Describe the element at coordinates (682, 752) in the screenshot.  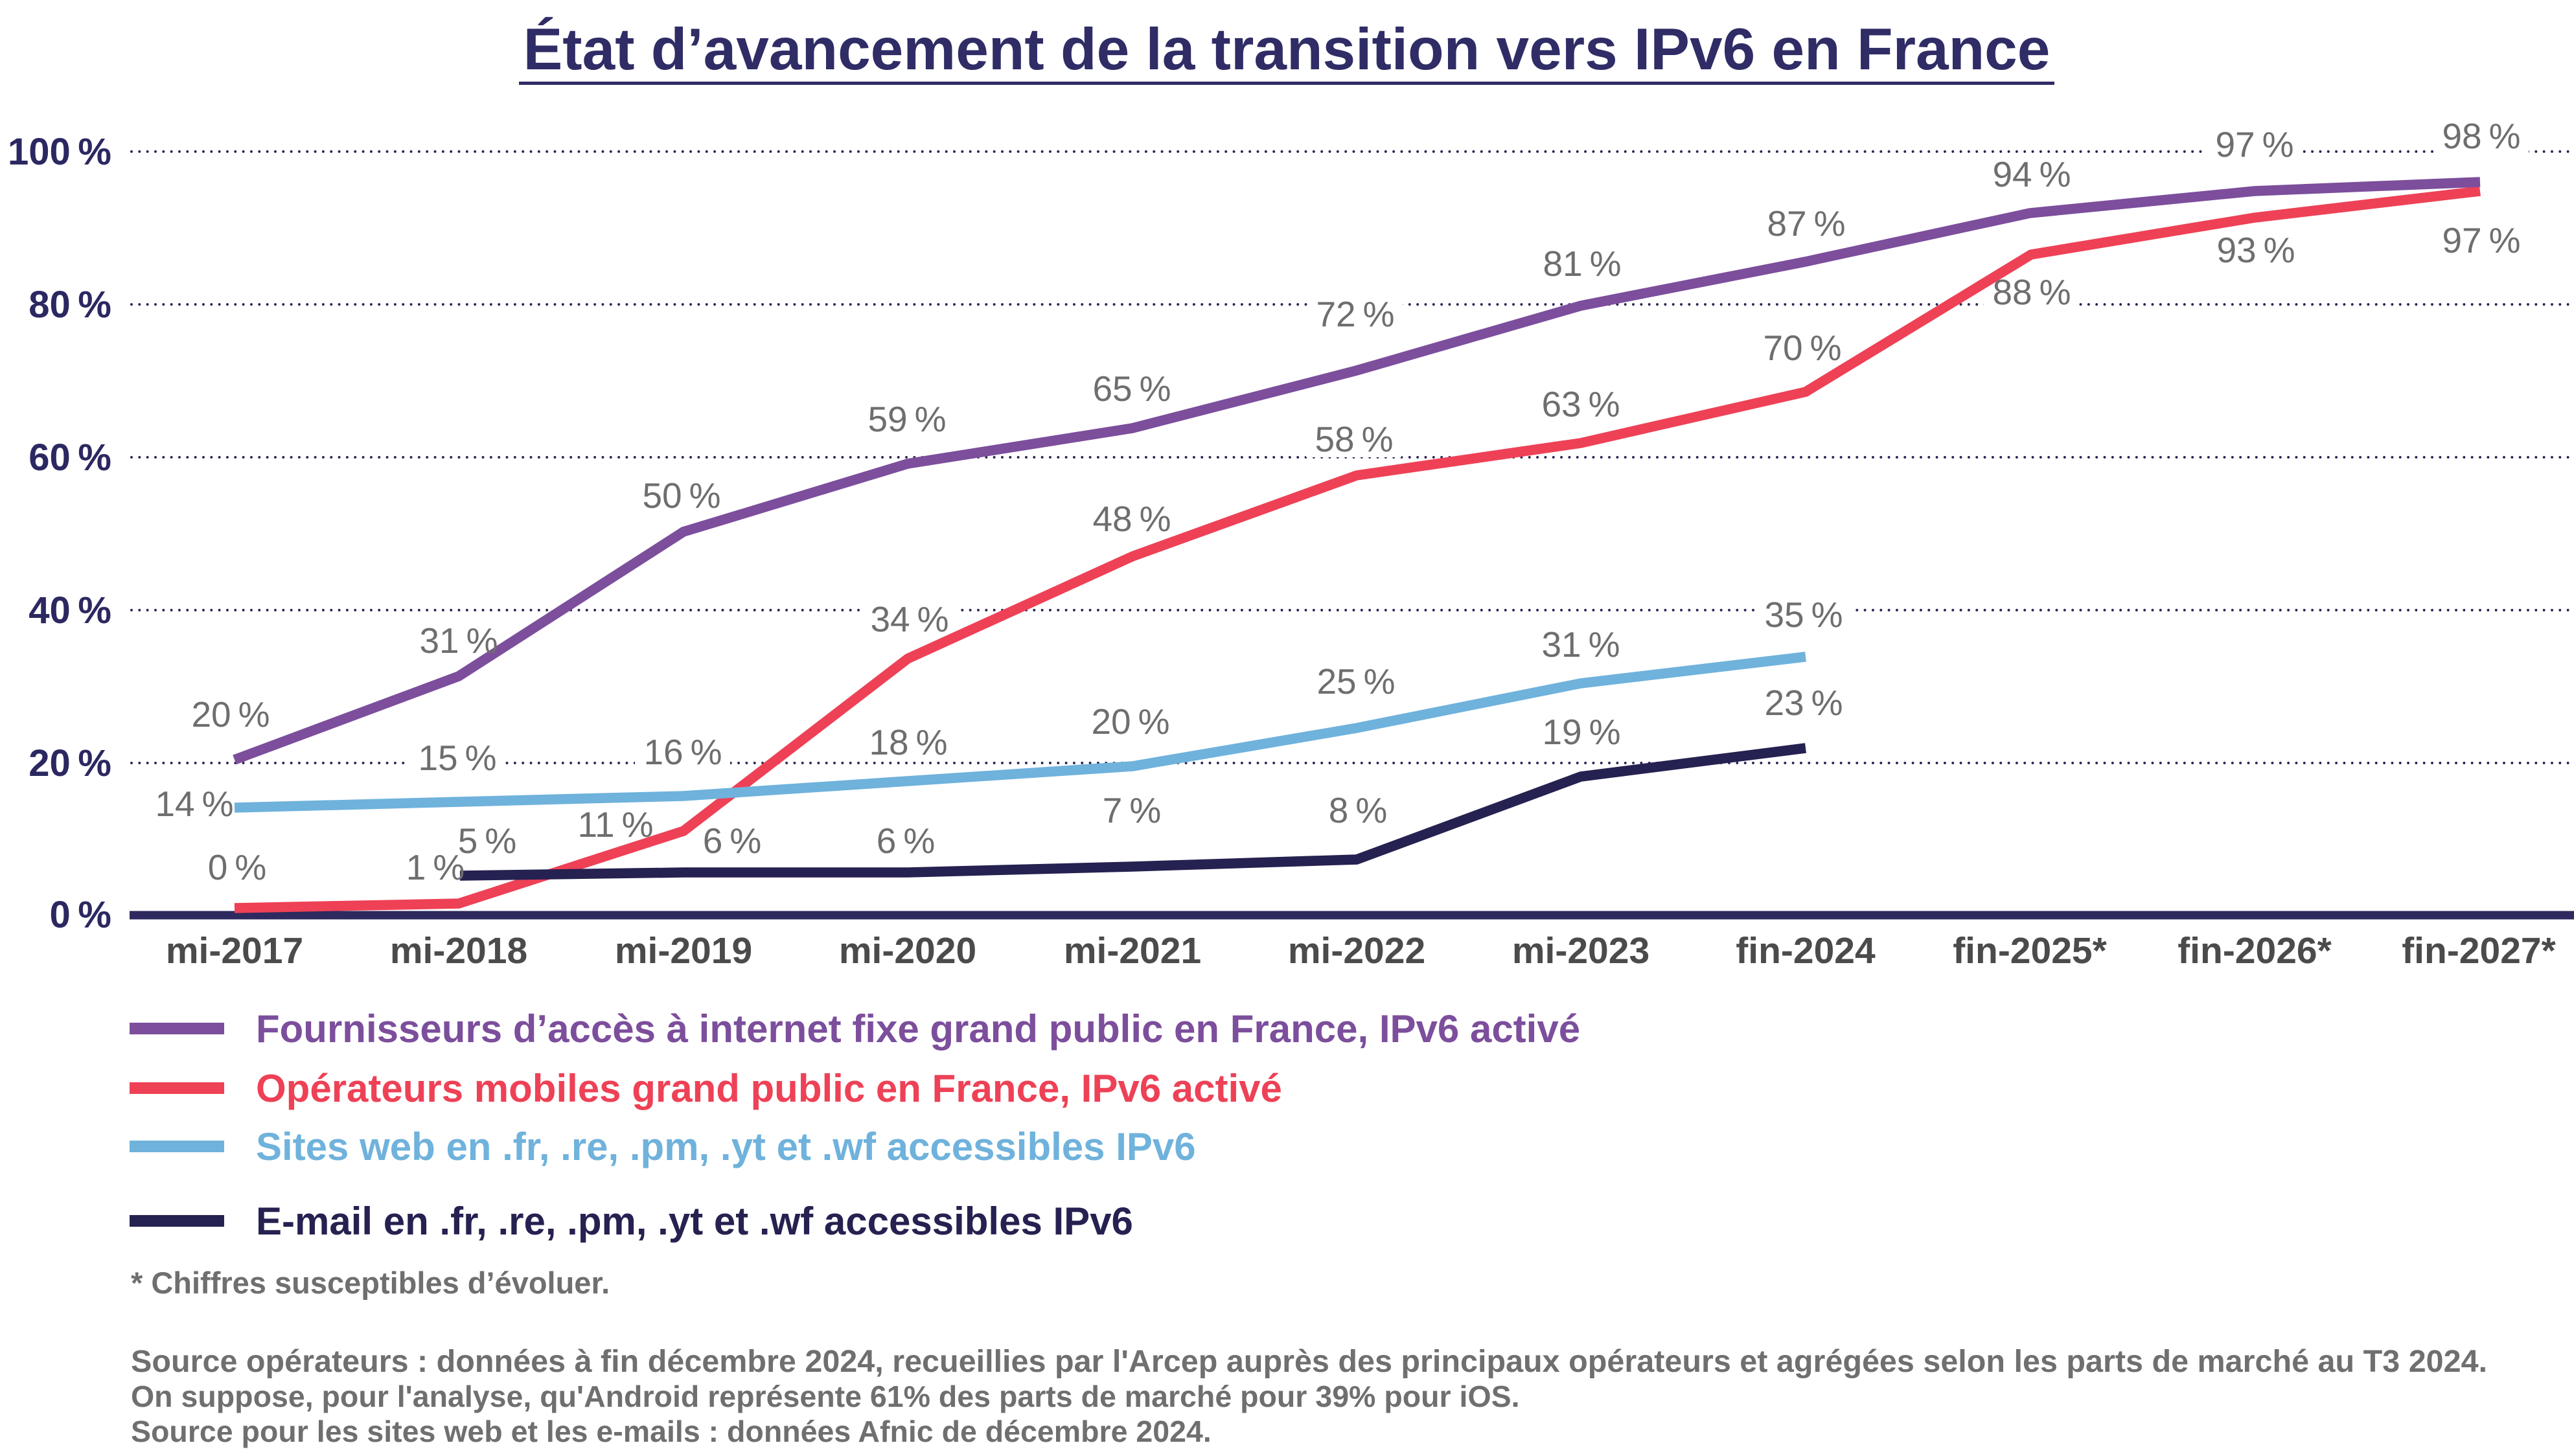
I see `svg-text: 16 %` at that location.